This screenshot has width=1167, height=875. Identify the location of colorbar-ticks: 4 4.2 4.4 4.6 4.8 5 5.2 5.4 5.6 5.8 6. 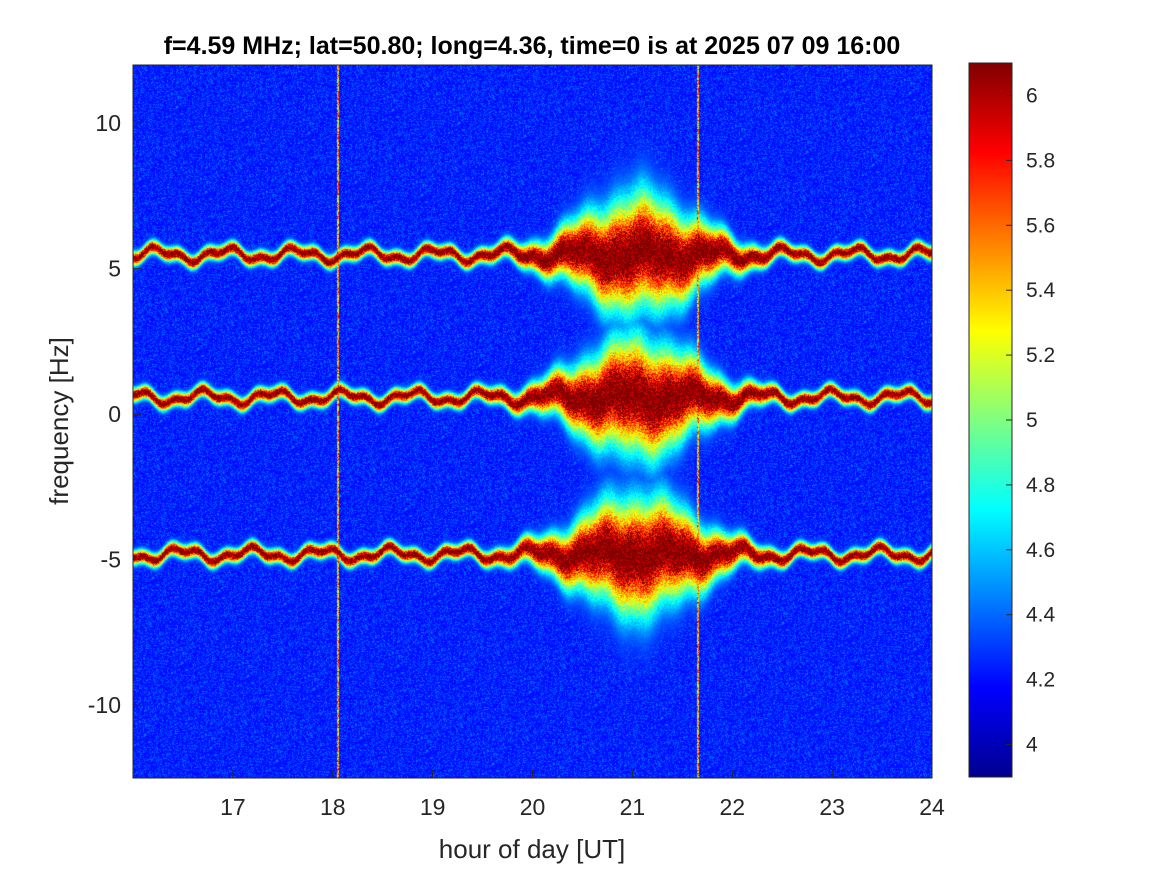
(1031, 420).